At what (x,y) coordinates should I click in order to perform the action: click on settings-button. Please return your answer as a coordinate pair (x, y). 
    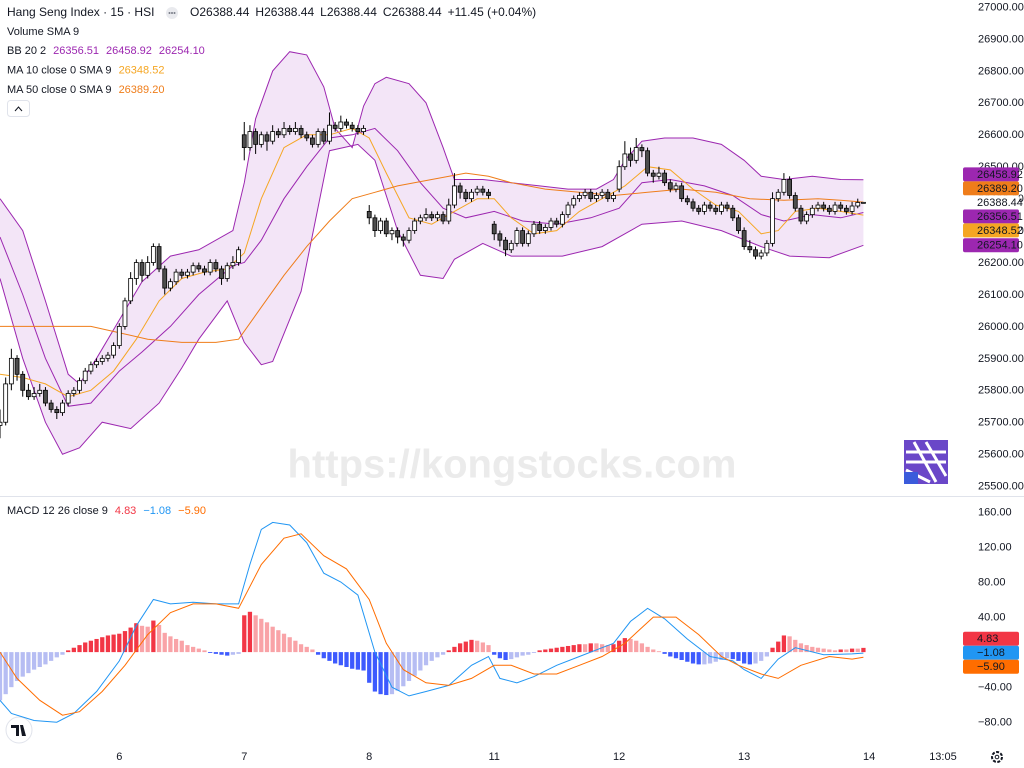
    Looking at the image, I should click on (997, 757).